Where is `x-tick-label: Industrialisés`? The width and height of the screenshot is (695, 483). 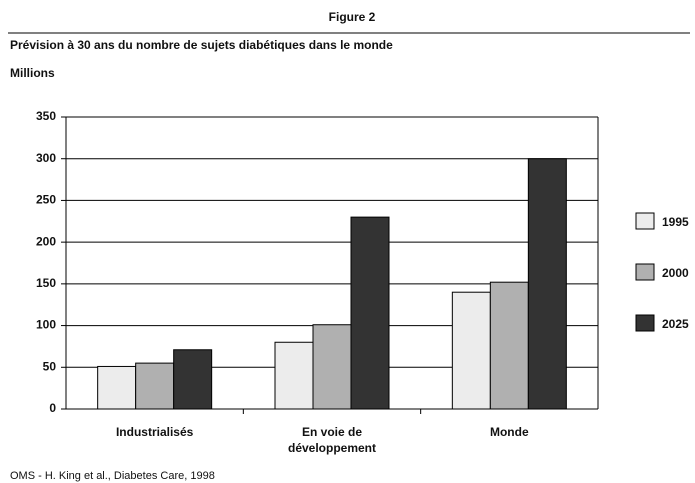 x-tick-label: Industrialisés is located at coordinates (155, 432).